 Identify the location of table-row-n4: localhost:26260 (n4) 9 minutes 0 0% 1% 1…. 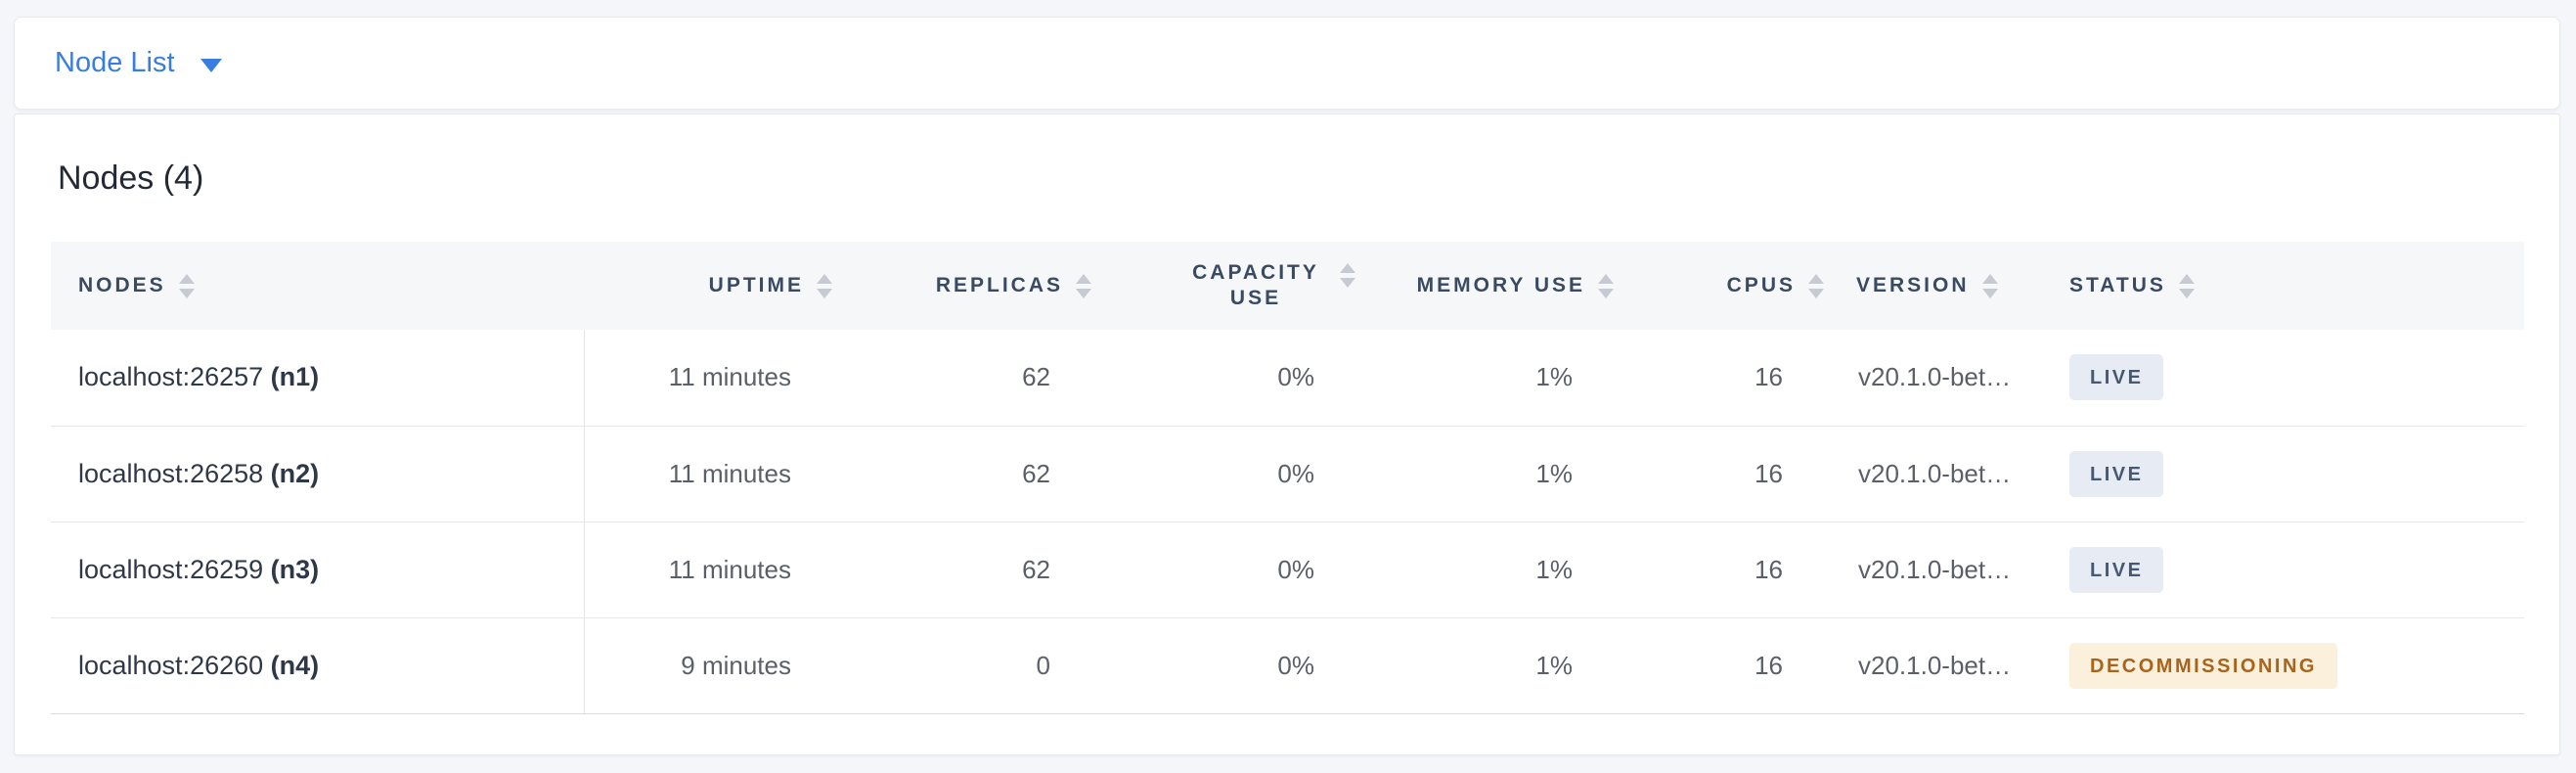
(1287, 666).